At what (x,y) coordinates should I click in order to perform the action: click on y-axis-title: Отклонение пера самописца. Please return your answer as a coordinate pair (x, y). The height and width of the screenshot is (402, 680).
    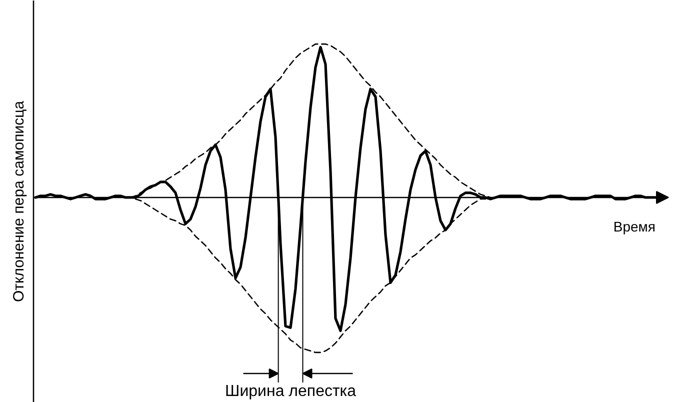
    Looking at the image, I should click on (19, 201).